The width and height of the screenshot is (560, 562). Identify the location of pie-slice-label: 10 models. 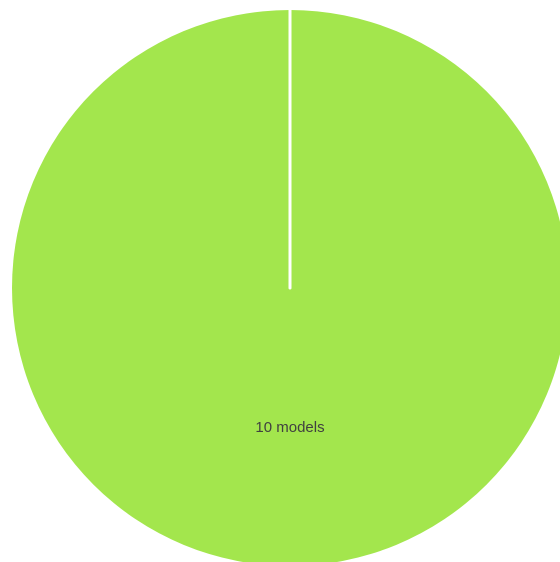
(289, 427).